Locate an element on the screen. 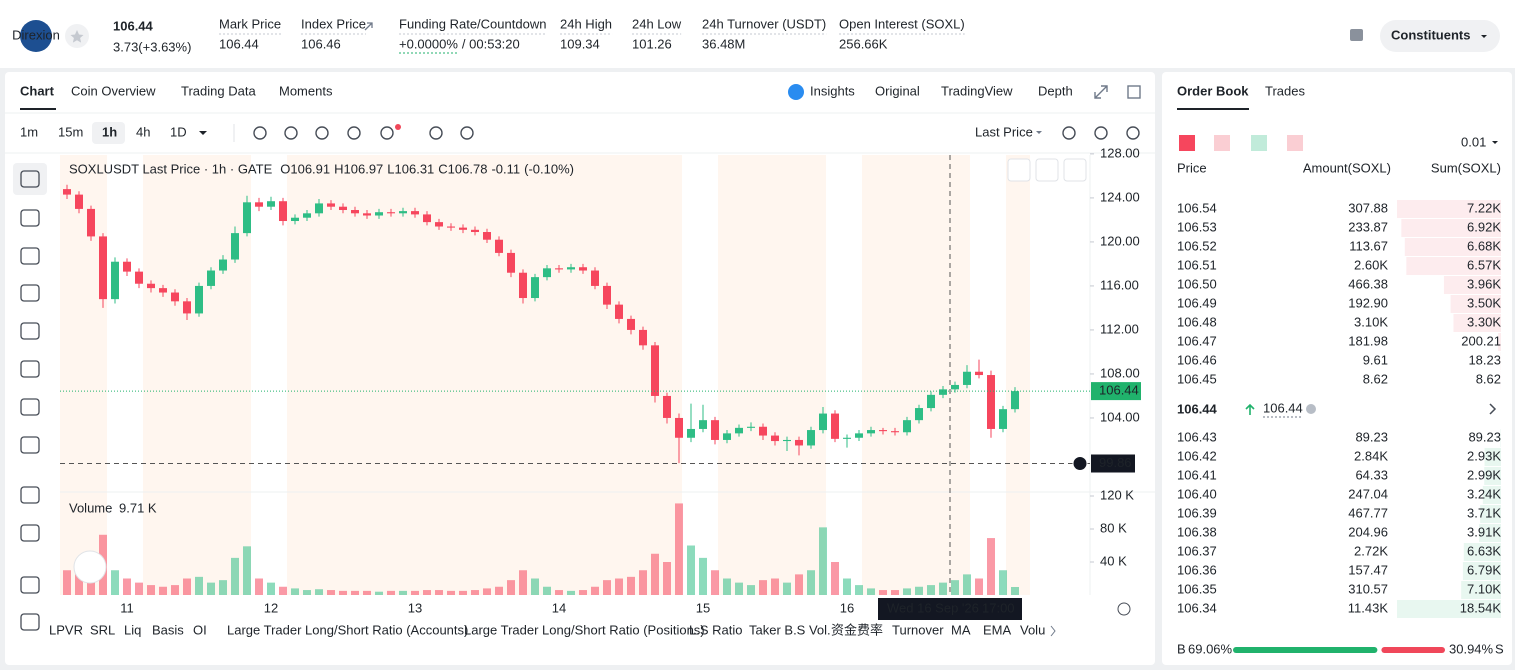 This screenshot has height=670, width=1515. x-tick-label: 12 is located at coordinates (271, 607).